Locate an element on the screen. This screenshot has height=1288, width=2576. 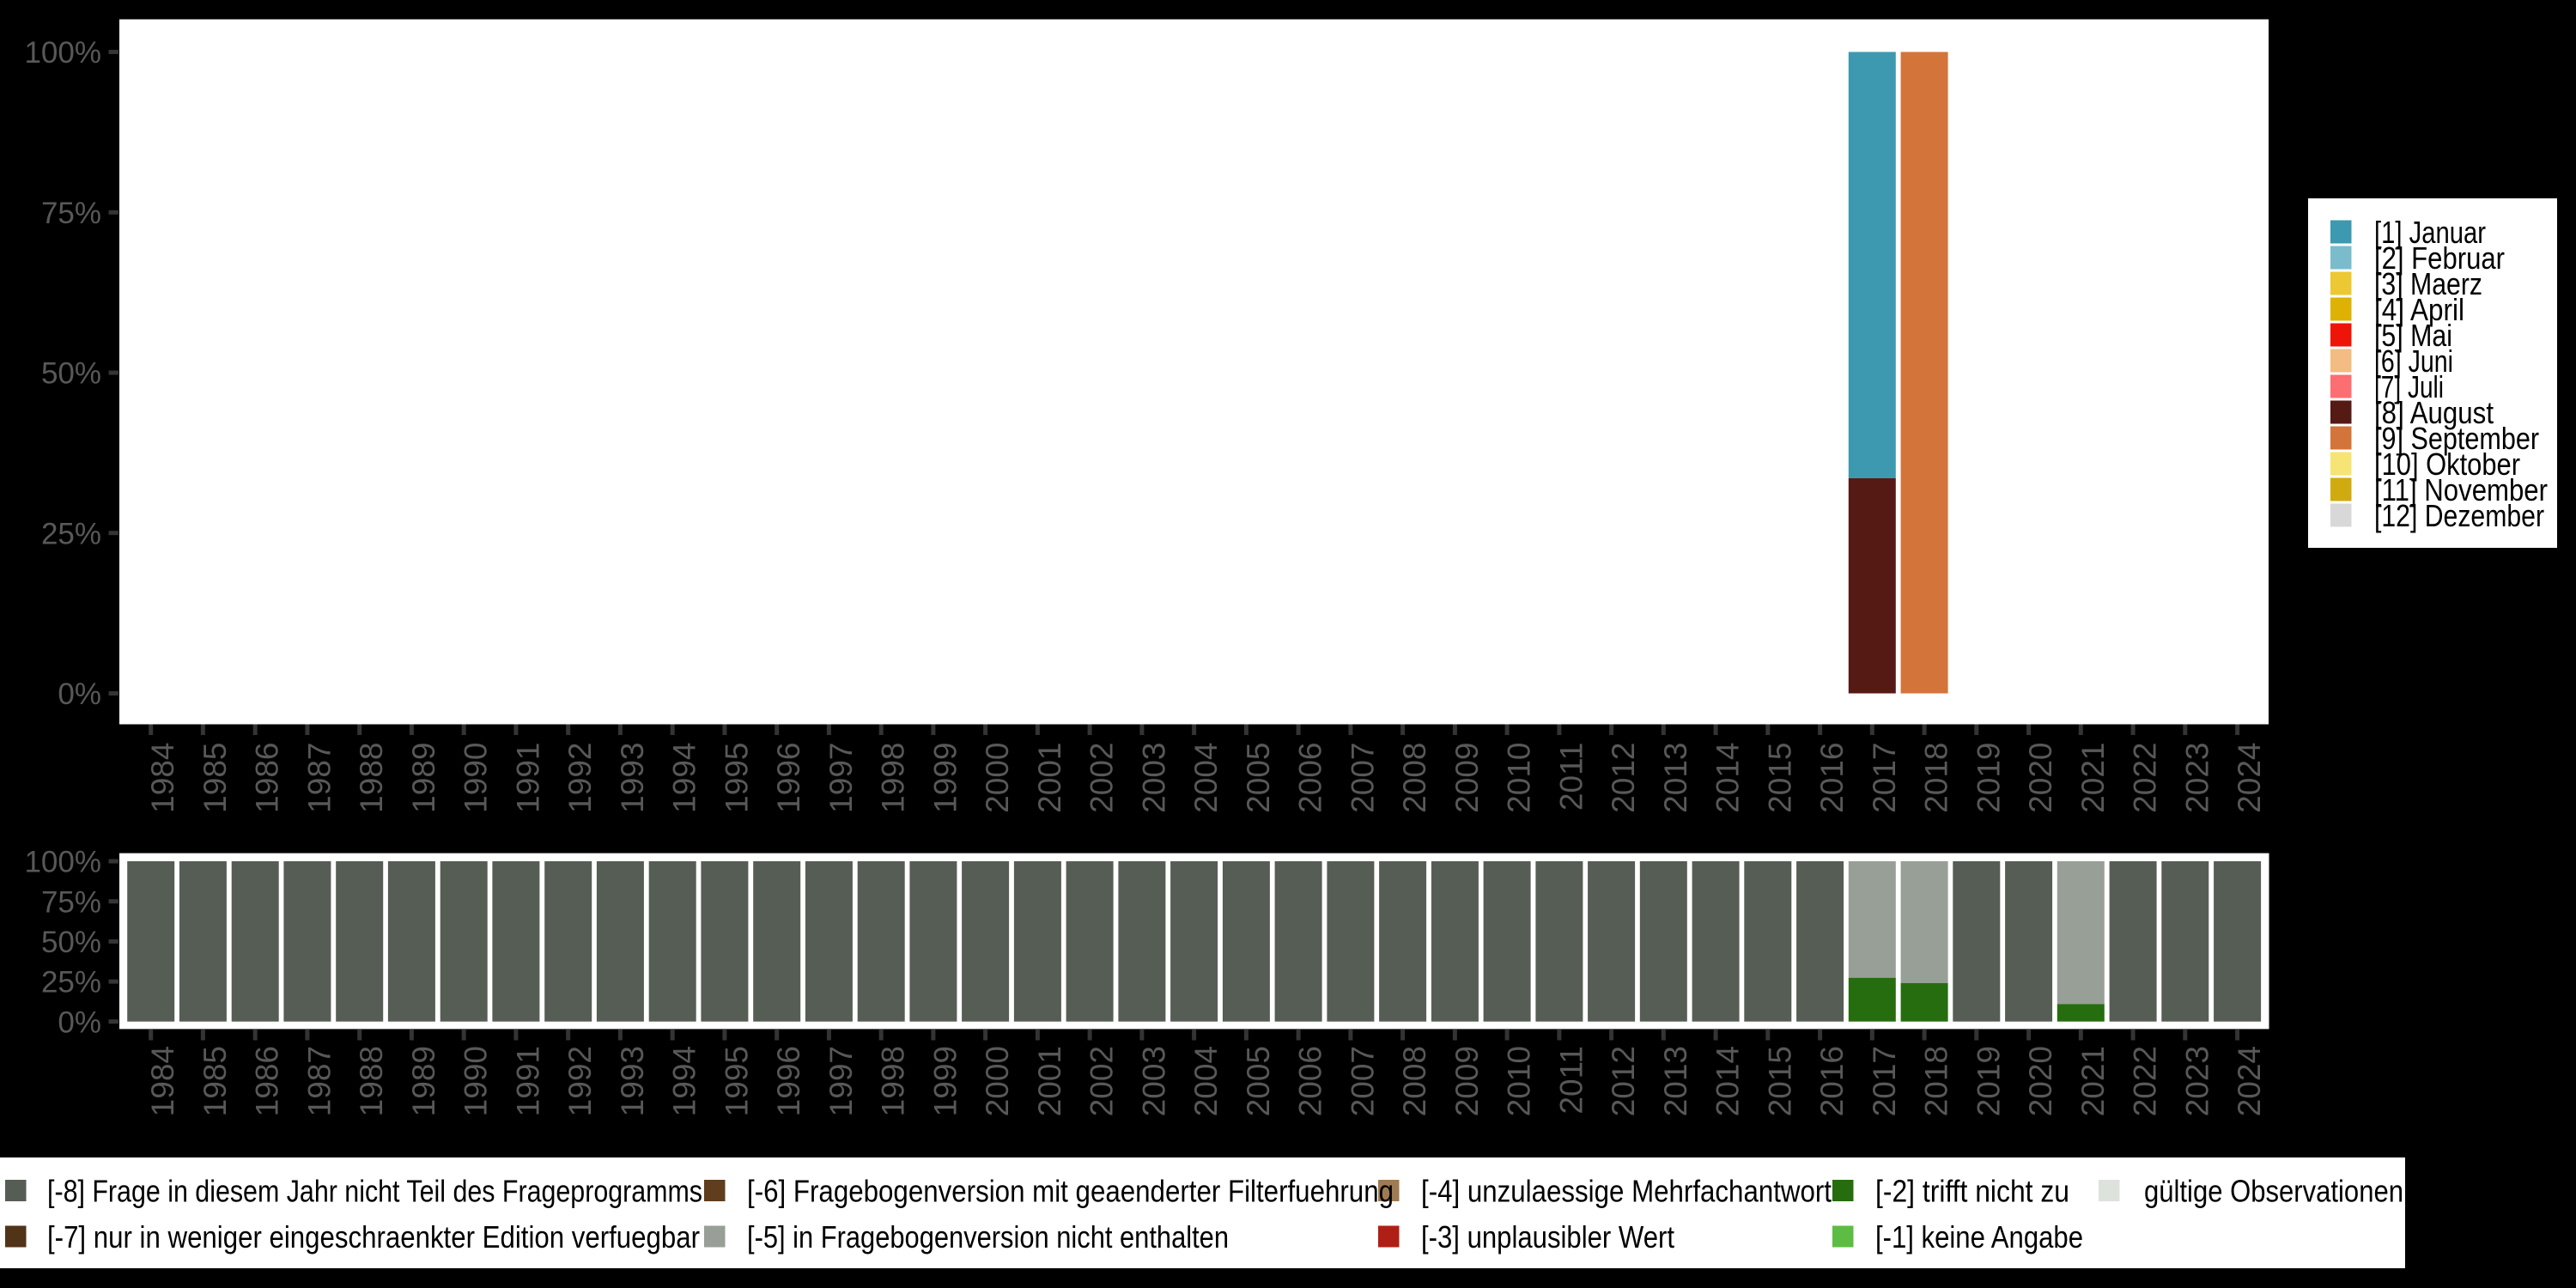
svg-text: [-2] trifft nicht zu is located at coordinates (1972, 1191).